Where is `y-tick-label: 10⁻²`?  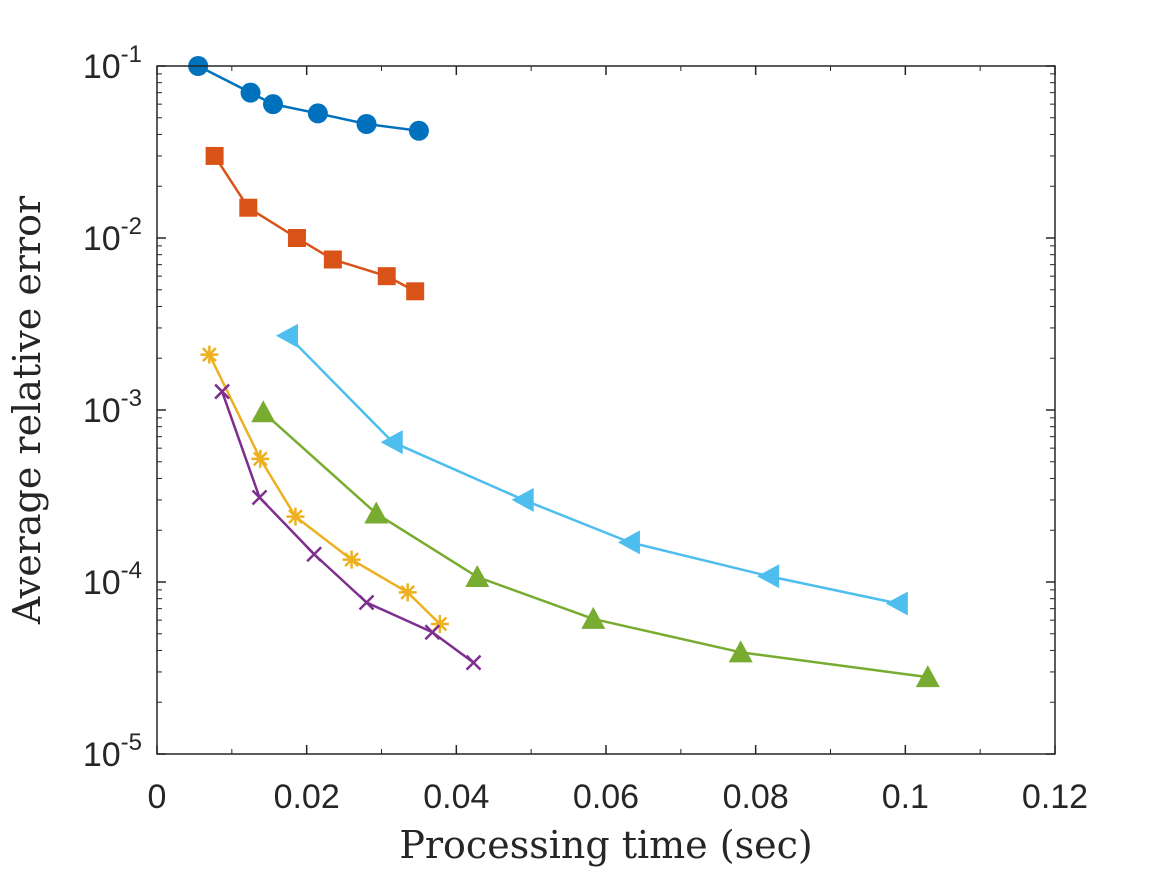 y-tick-label: 10⁻² is located at coordinates (112, 235).